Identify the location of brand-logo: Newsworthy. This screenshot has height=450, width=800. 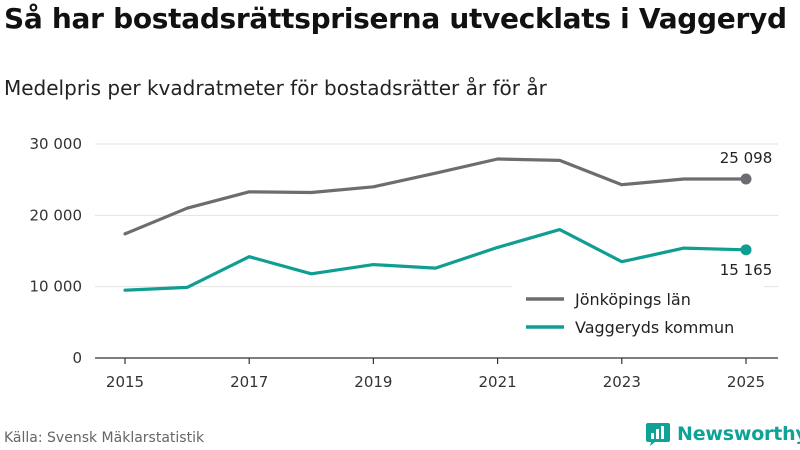
(722, 434).